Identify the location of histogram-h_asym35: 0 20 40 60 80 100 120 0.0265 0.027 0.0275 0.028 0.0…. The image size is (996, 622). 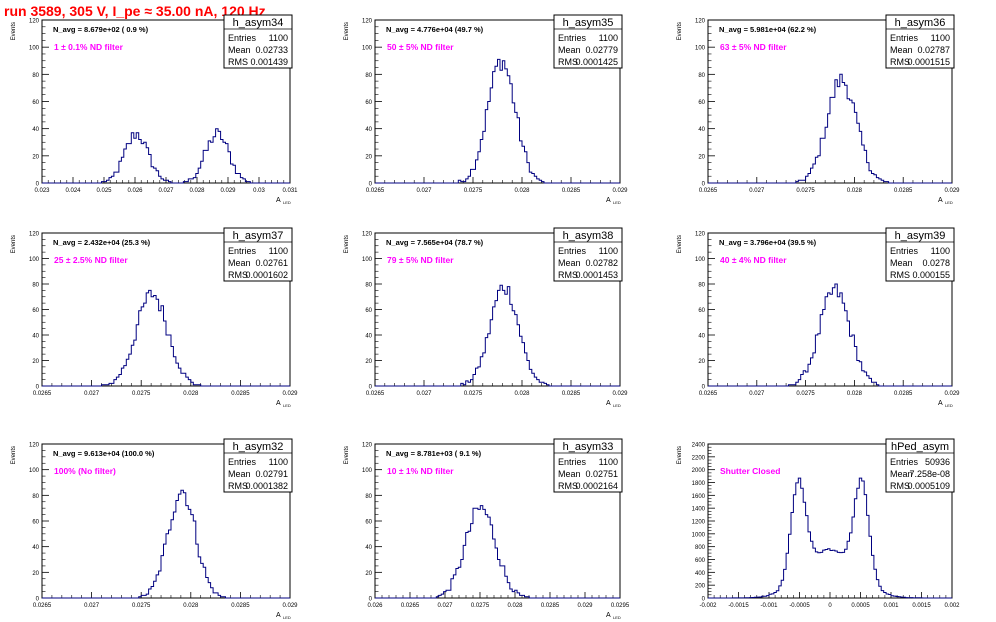
(486, 109).